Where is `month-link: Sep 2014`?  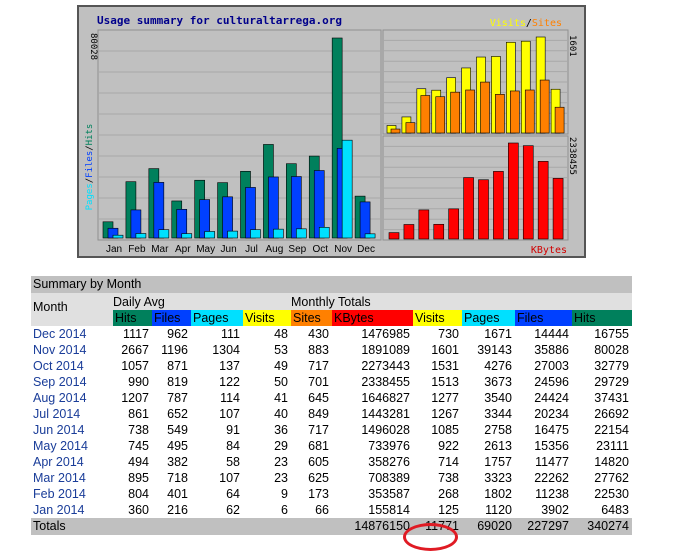 month-link: Sep 2014 is located at coordinates (60, 382).